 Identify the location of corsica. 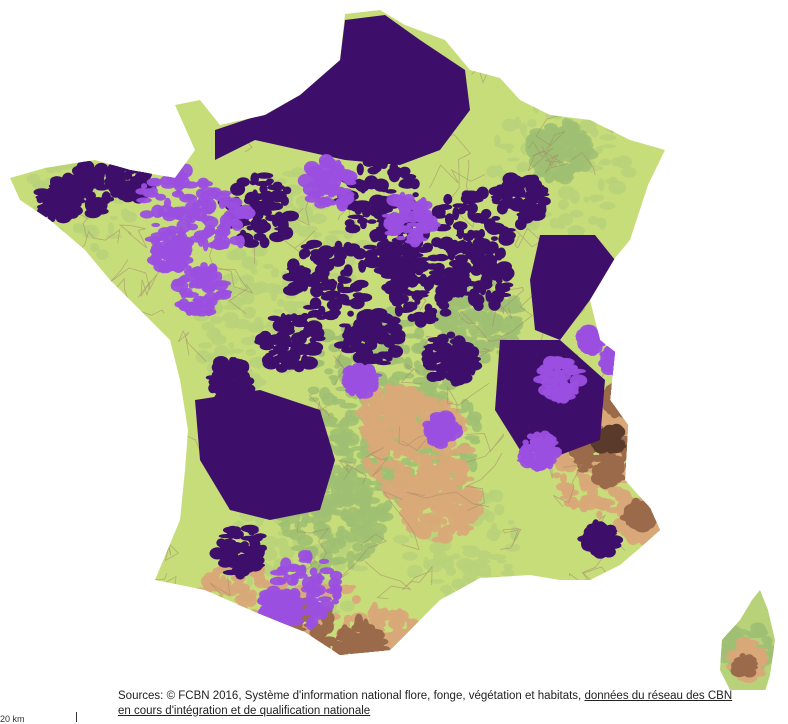
(747, 640).